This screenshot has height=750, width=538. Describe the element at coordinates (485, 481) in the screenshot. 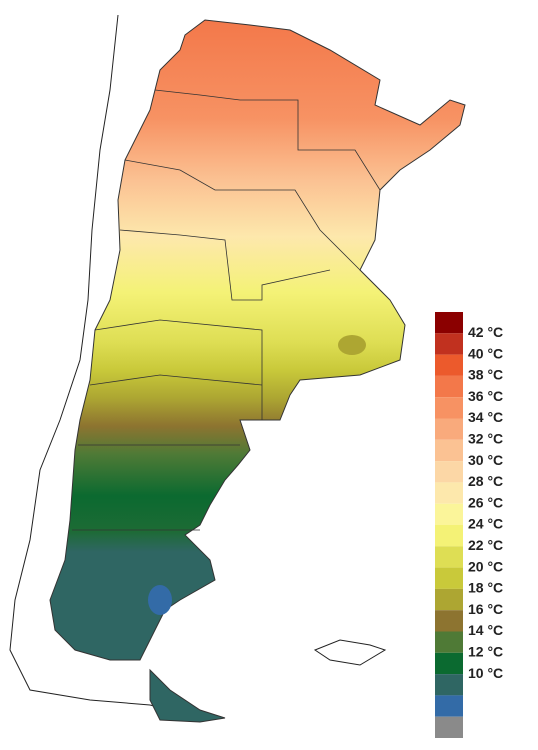

I see `legend-label: 28 °C` at that location.